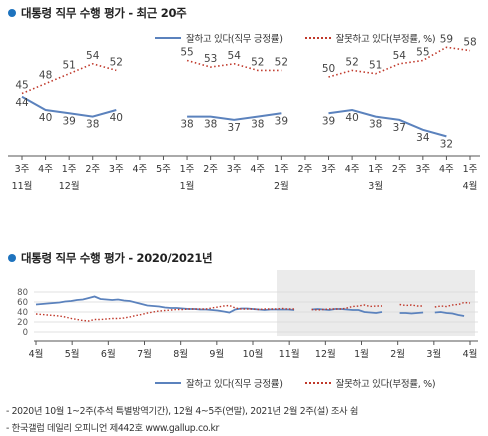  Describe the element at coordinates (470, 186) in the screenshot. I see `month-label: 4월` at that location.